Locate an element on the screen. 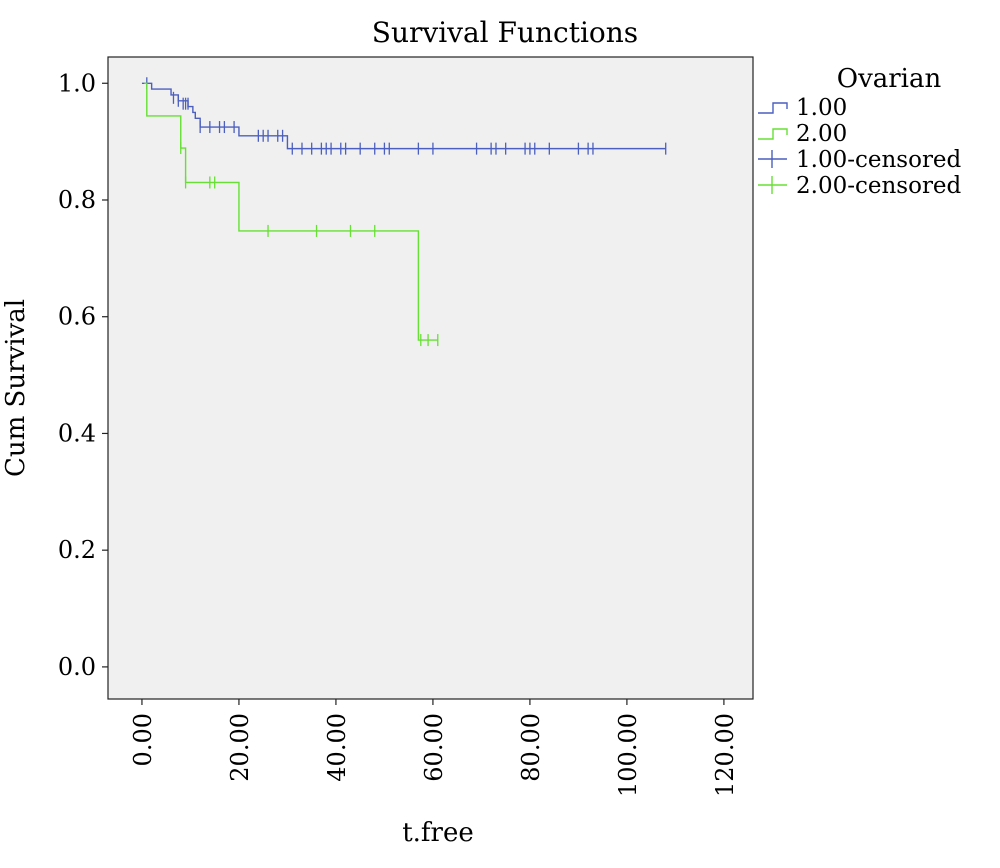  legend-entry: 2.00-censored is located at coordinates (879, 186).